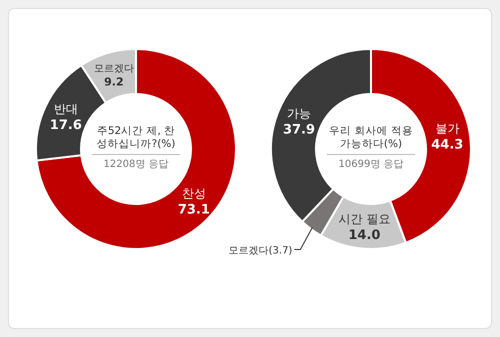 The image size is (500, 337). Describe the element at coordinates (299, 130) in the screenshot. I see `data-label: 37.9` at that location.